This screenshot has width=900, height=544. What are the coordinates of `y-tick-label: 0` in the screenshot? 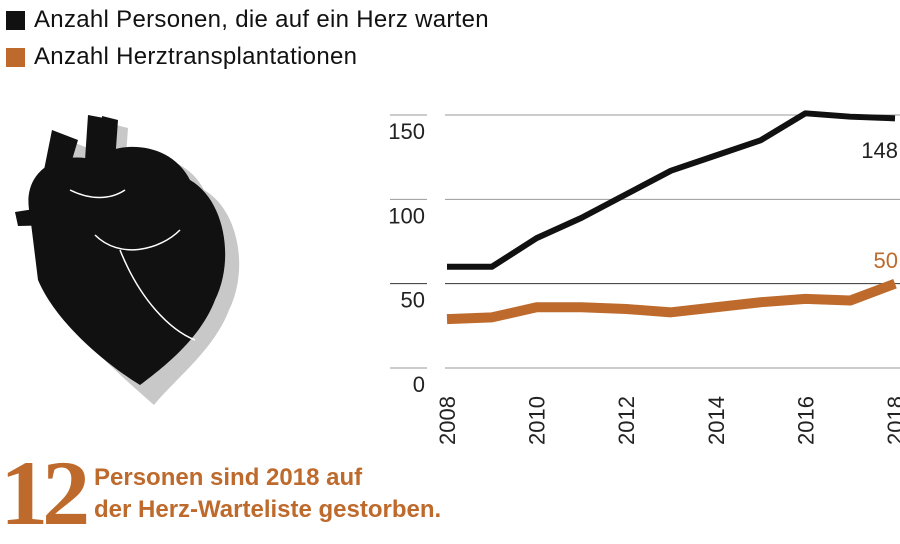 It's located at (419, 384).